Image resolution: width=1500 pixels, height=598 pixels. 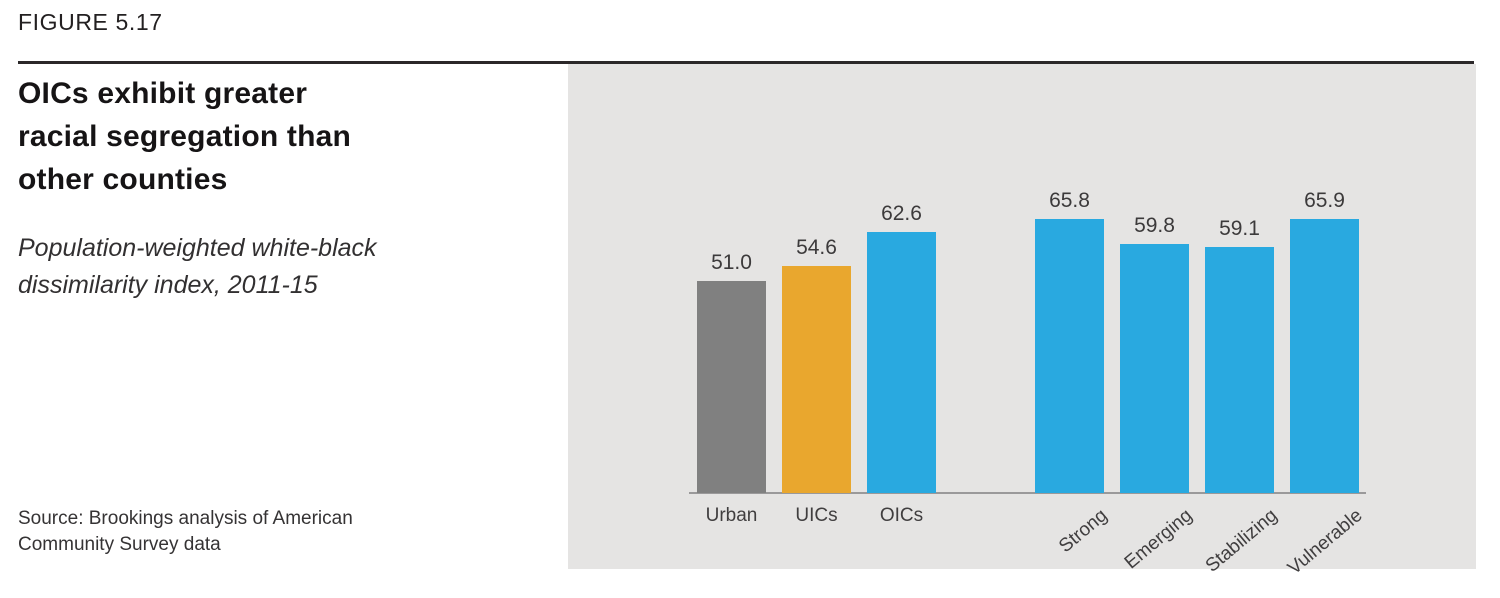 What do you see at coordinates (816, 379) in the screenshot?
I see `bar-uics` at bounding box center [816, 379].